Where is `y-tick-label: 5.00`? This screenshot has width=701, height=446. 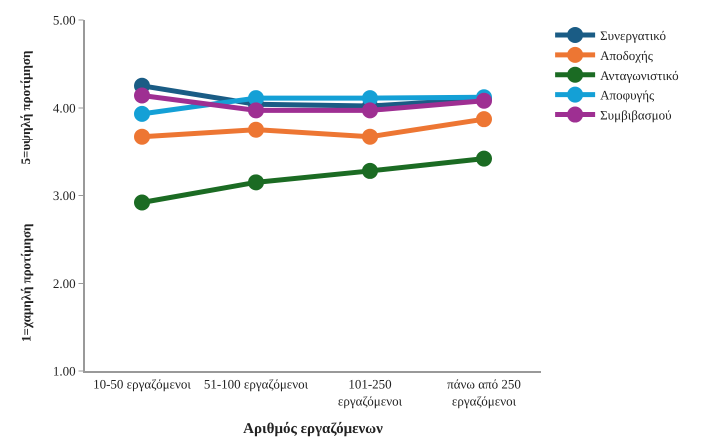
y-tick-label: 5.00 is located at coordinates (64, 20).